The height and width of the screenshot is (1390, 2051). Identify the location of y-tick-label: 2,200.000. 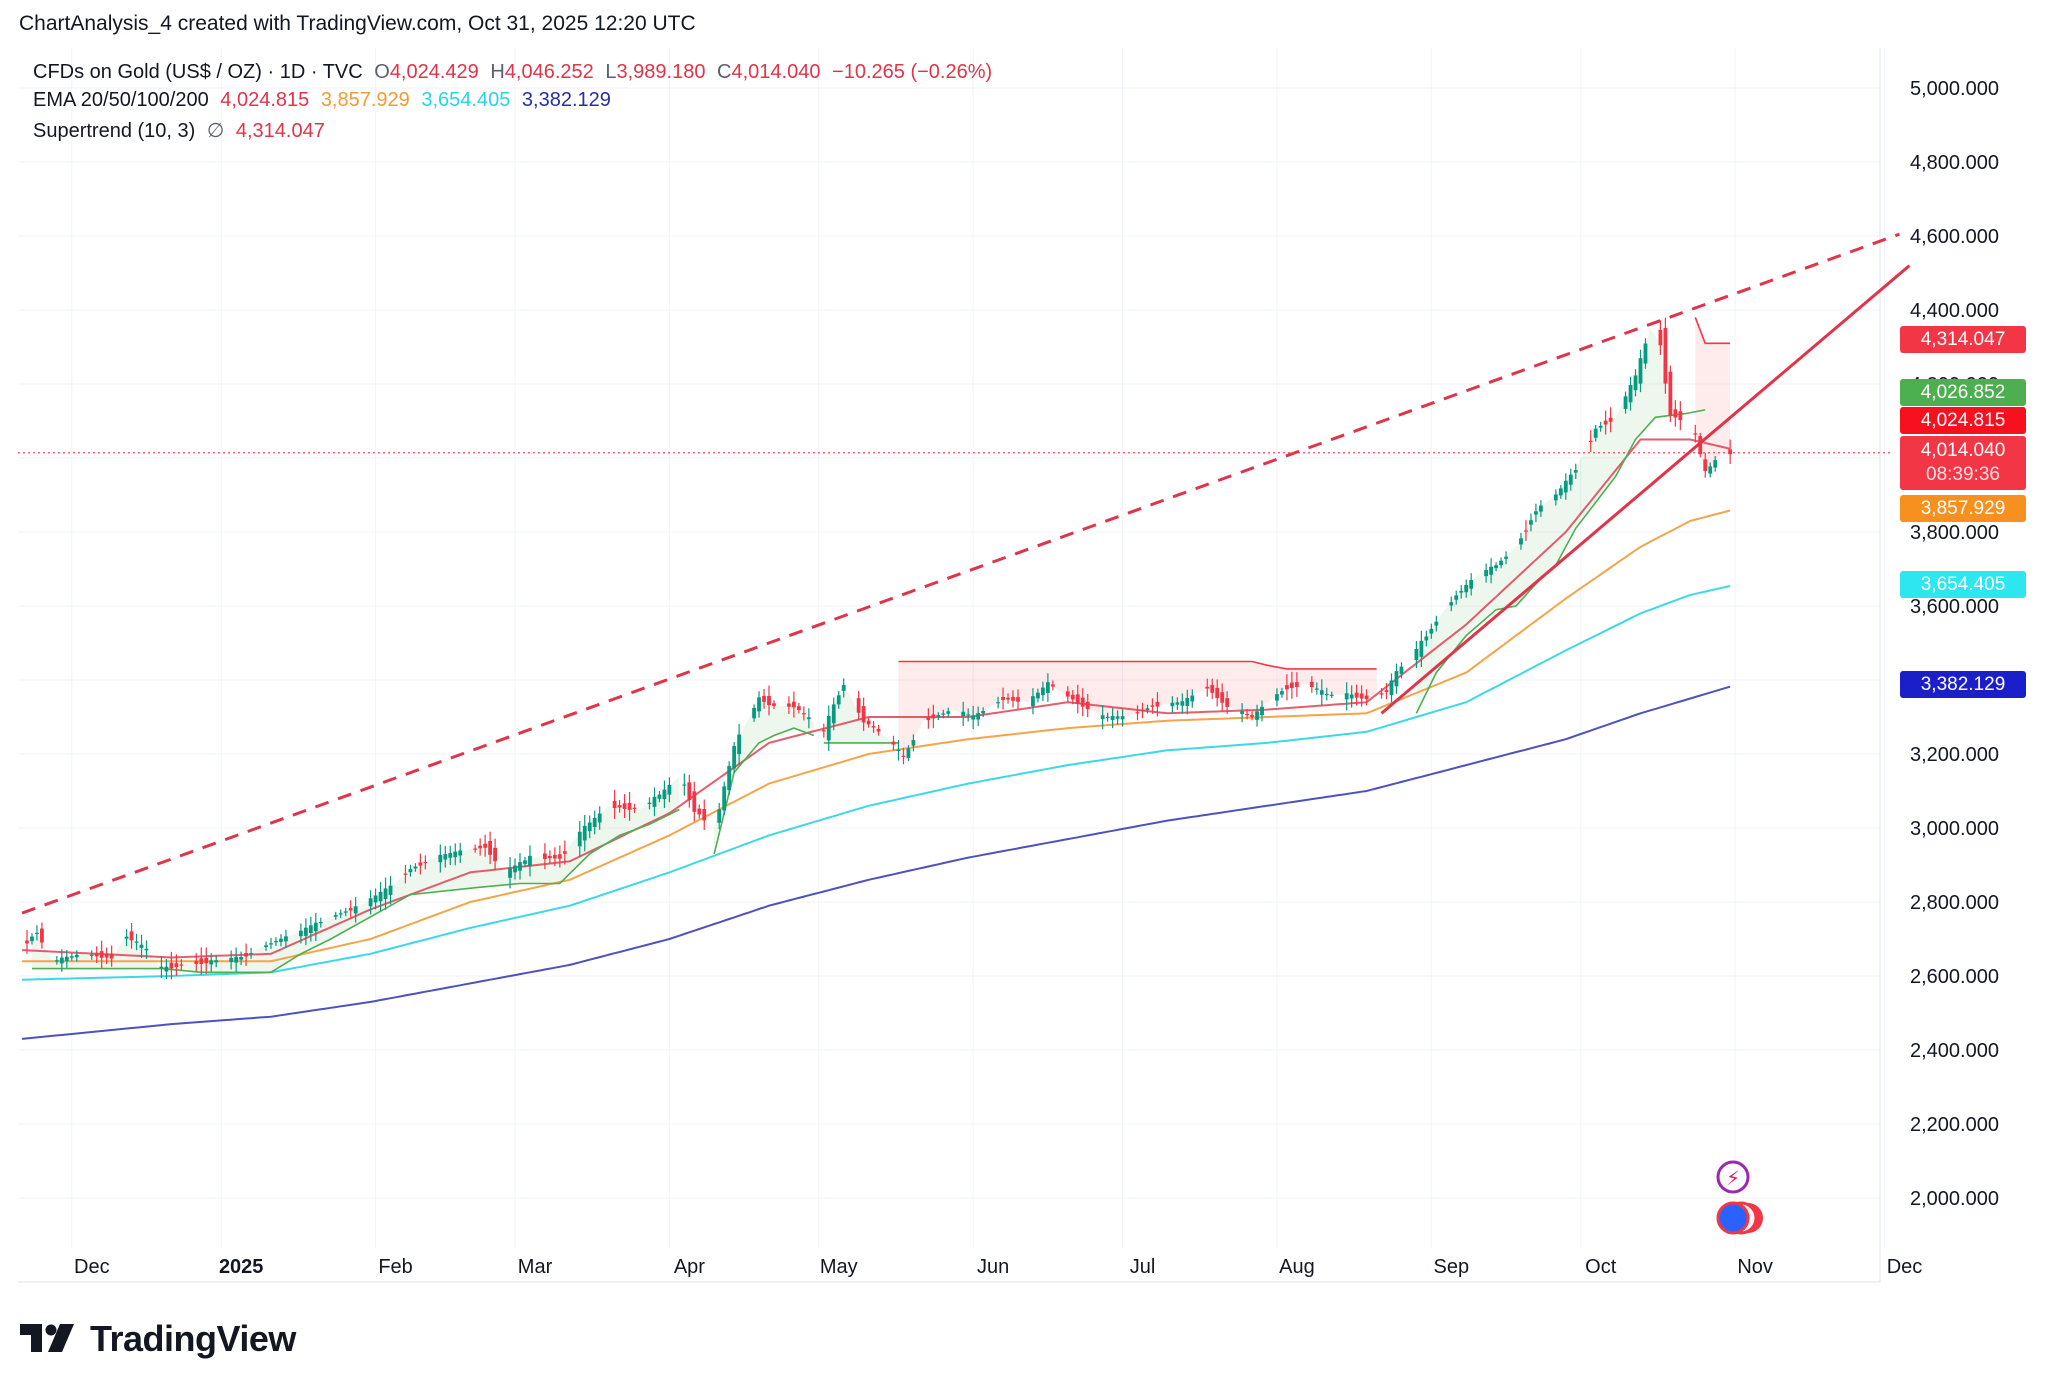
(1954, 1125).